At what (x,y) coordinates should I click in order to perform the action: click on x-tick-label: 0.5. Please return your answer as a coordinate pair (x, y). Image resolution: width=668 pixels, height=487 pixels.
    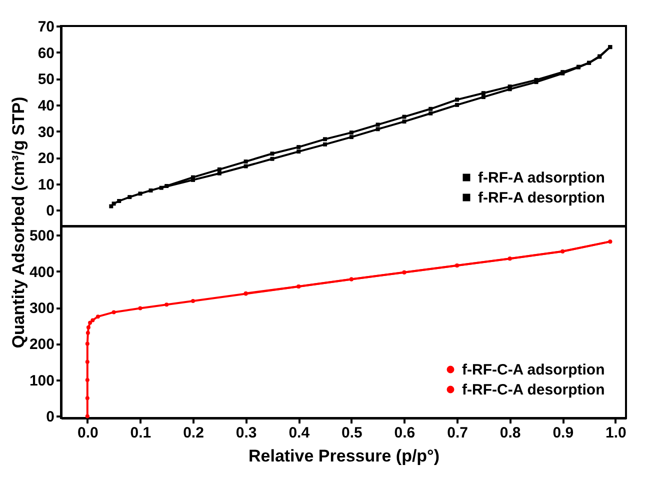
    Looking at the image, I should click on (351, 433).